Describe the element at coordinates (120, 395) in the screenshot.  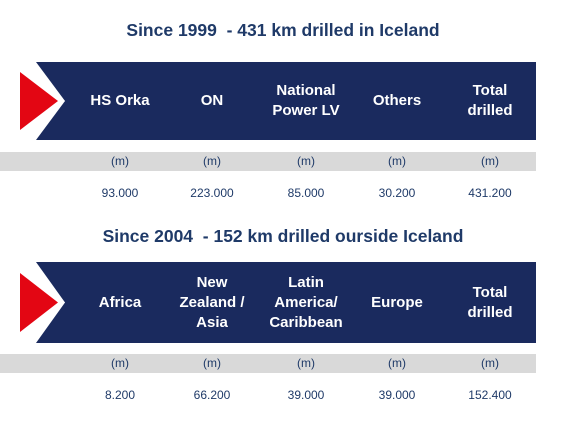
I see `value-africa: 8.200` at that location.